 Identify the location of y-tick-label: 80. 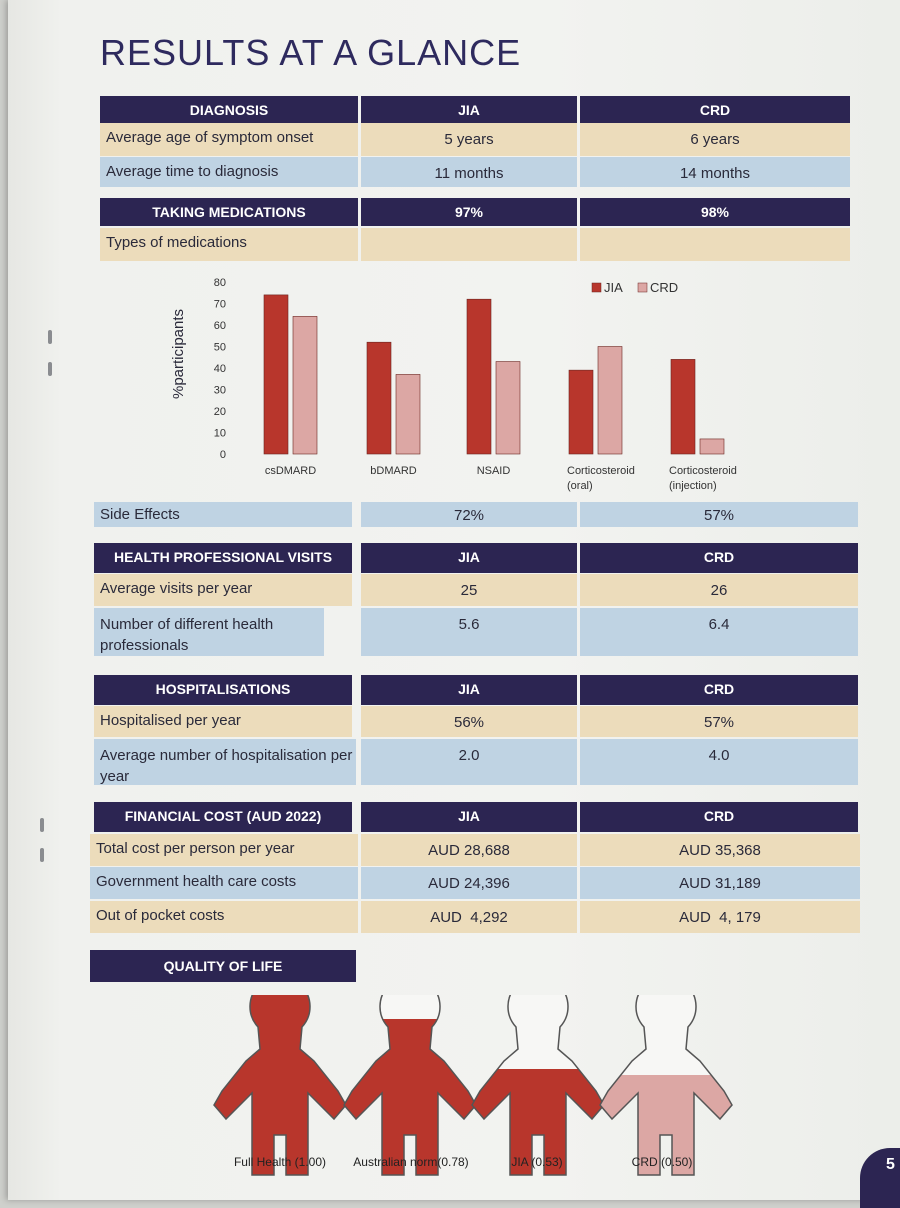
(220, 283).